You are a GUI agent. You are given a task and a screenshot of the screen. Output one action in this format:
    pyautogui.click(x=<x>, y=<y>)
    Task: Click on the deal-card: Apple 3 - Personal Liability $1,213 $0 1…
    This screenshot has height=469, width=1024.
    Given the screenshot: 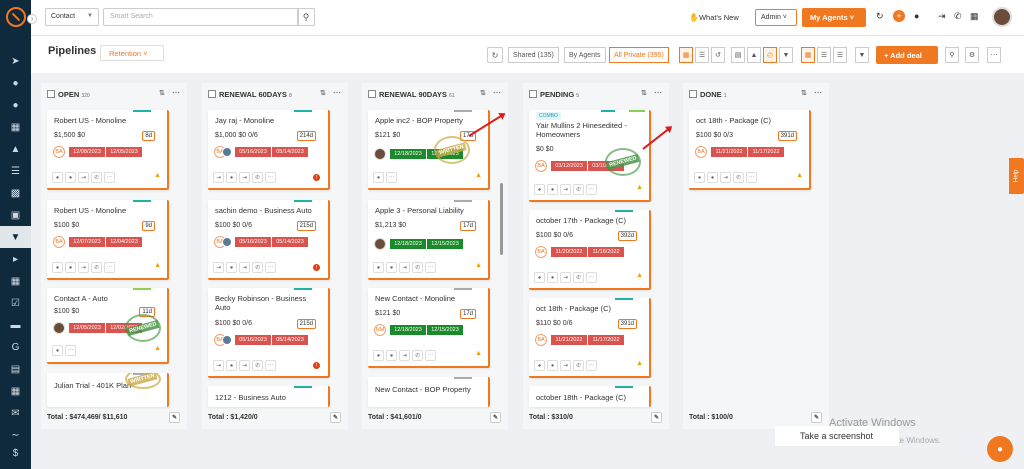 What is the action you would take?
    pyautogui.click(x=429, y=240)
    